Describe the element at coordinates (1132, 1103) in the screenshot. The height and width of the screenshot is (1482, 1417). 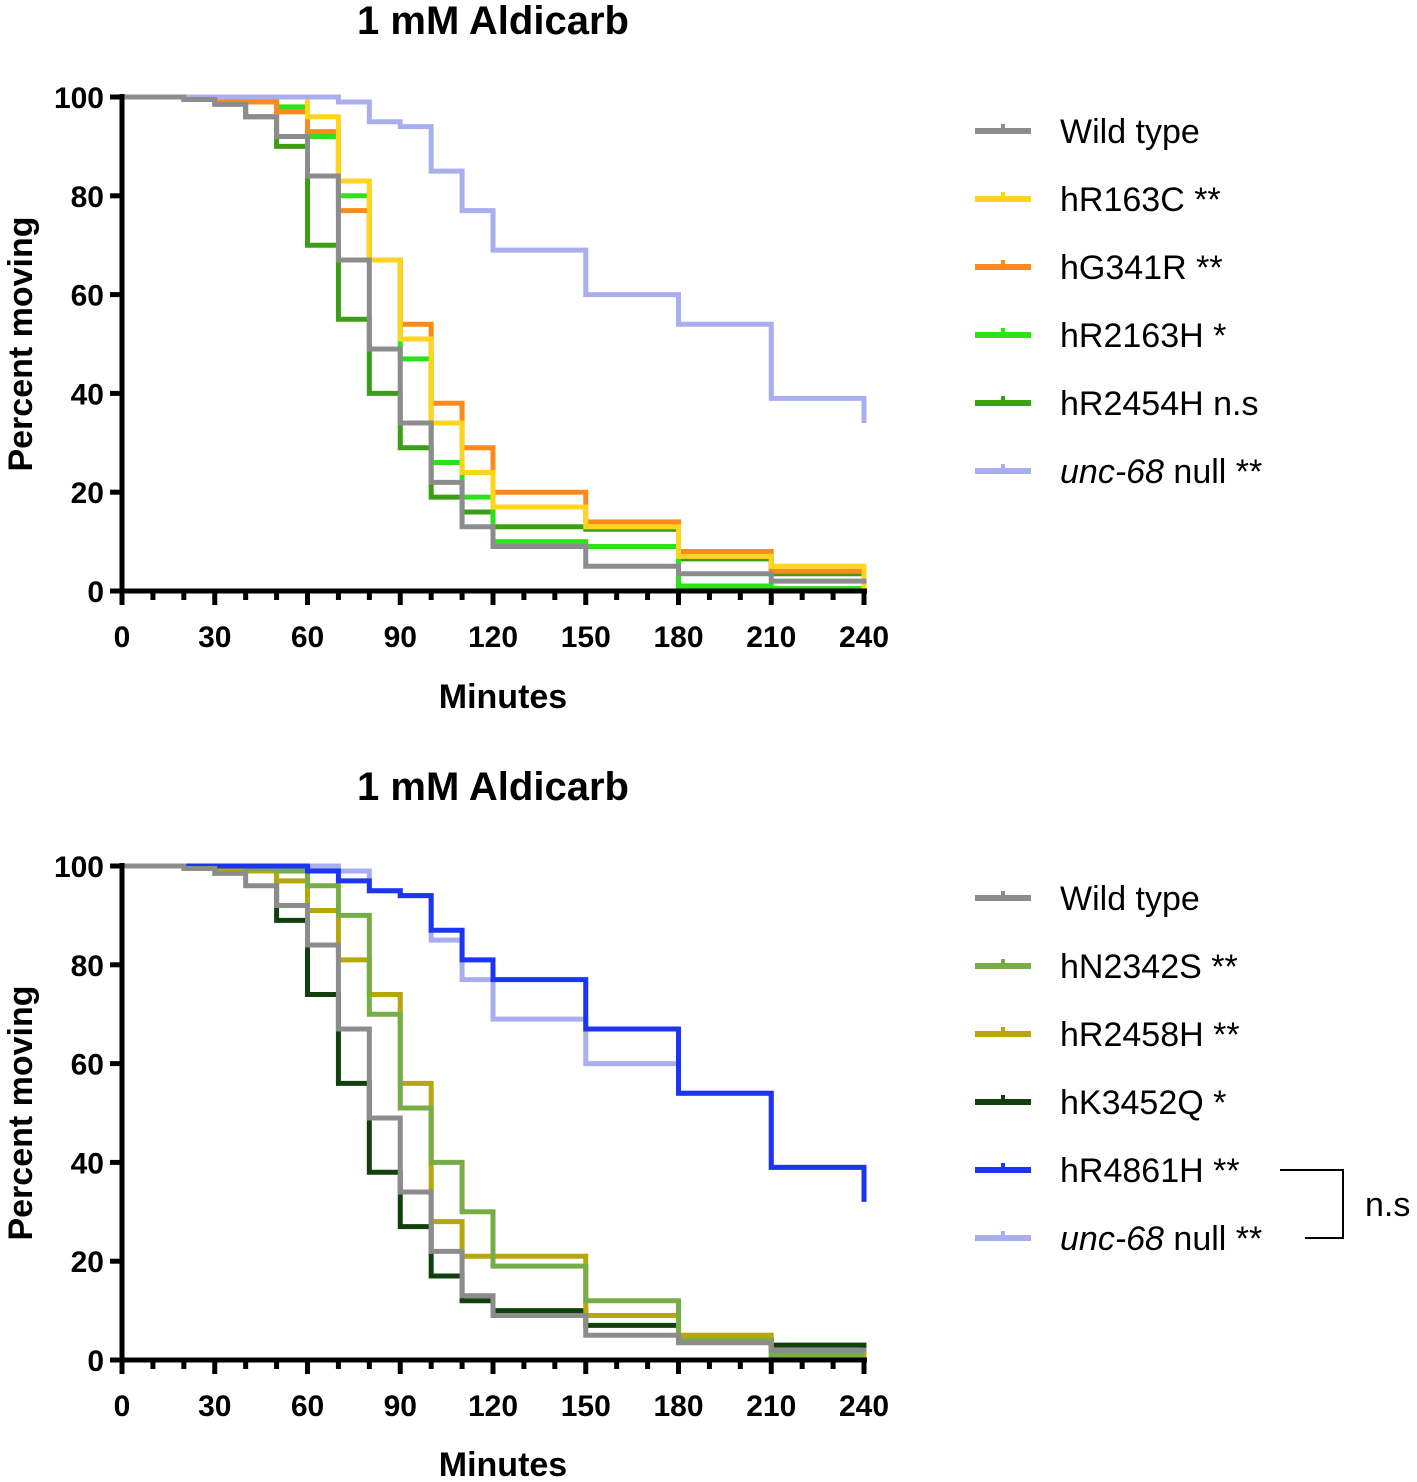
I see `legend-label-name: hK3452Q` at that location.